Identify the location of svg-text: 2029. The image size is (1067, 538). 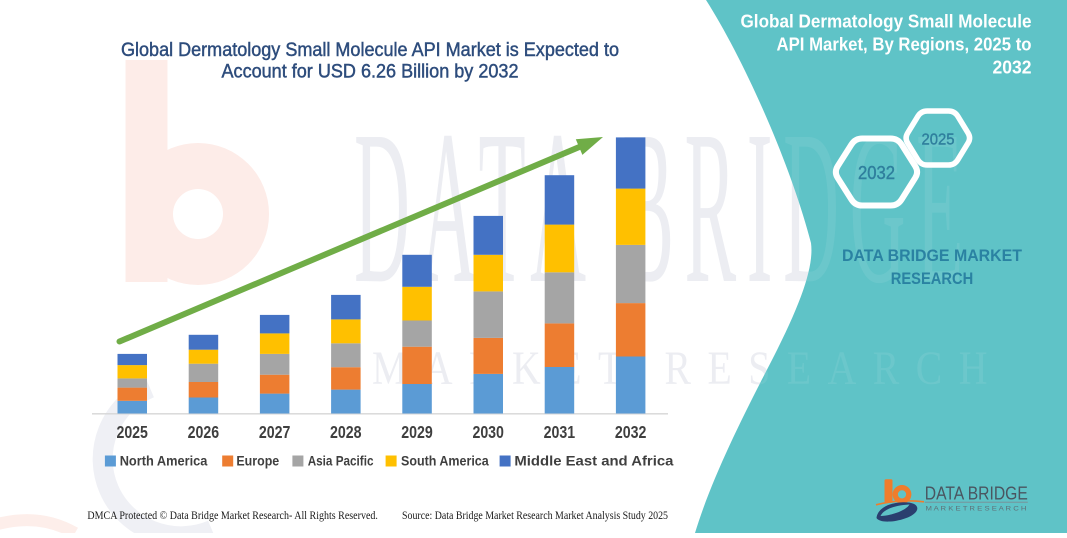
(417, 432).